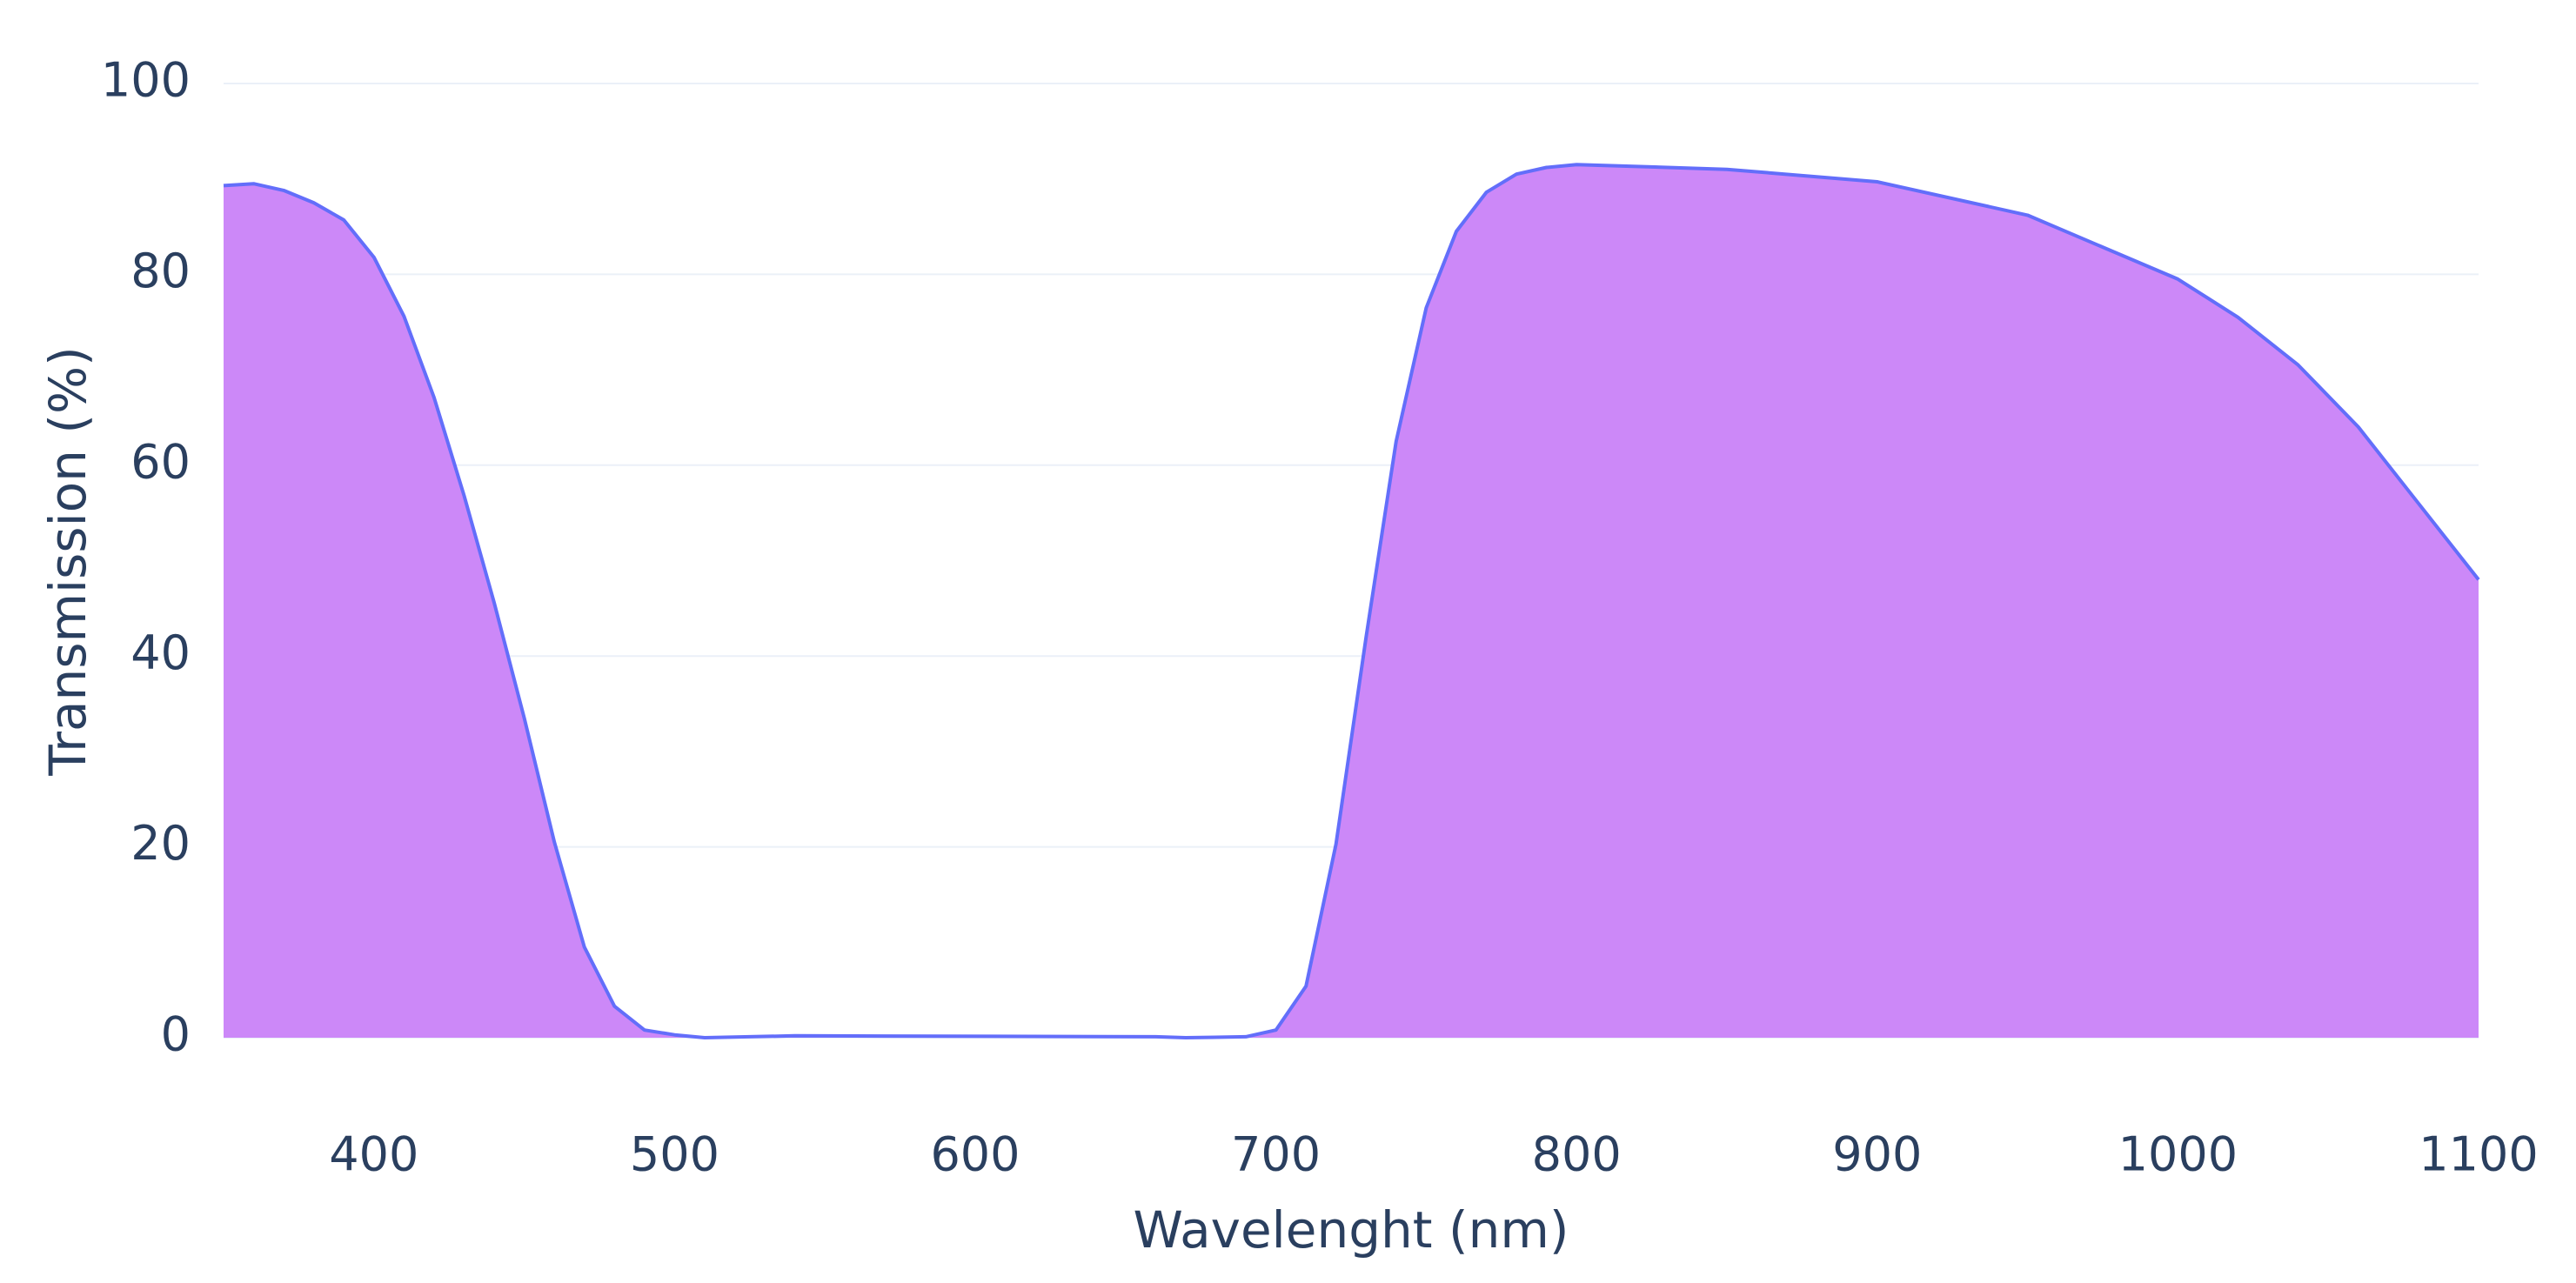 The width and height of the screenshot is (2576, 1283). I want to click on x-tick-label: 400, so click(373, 1155).